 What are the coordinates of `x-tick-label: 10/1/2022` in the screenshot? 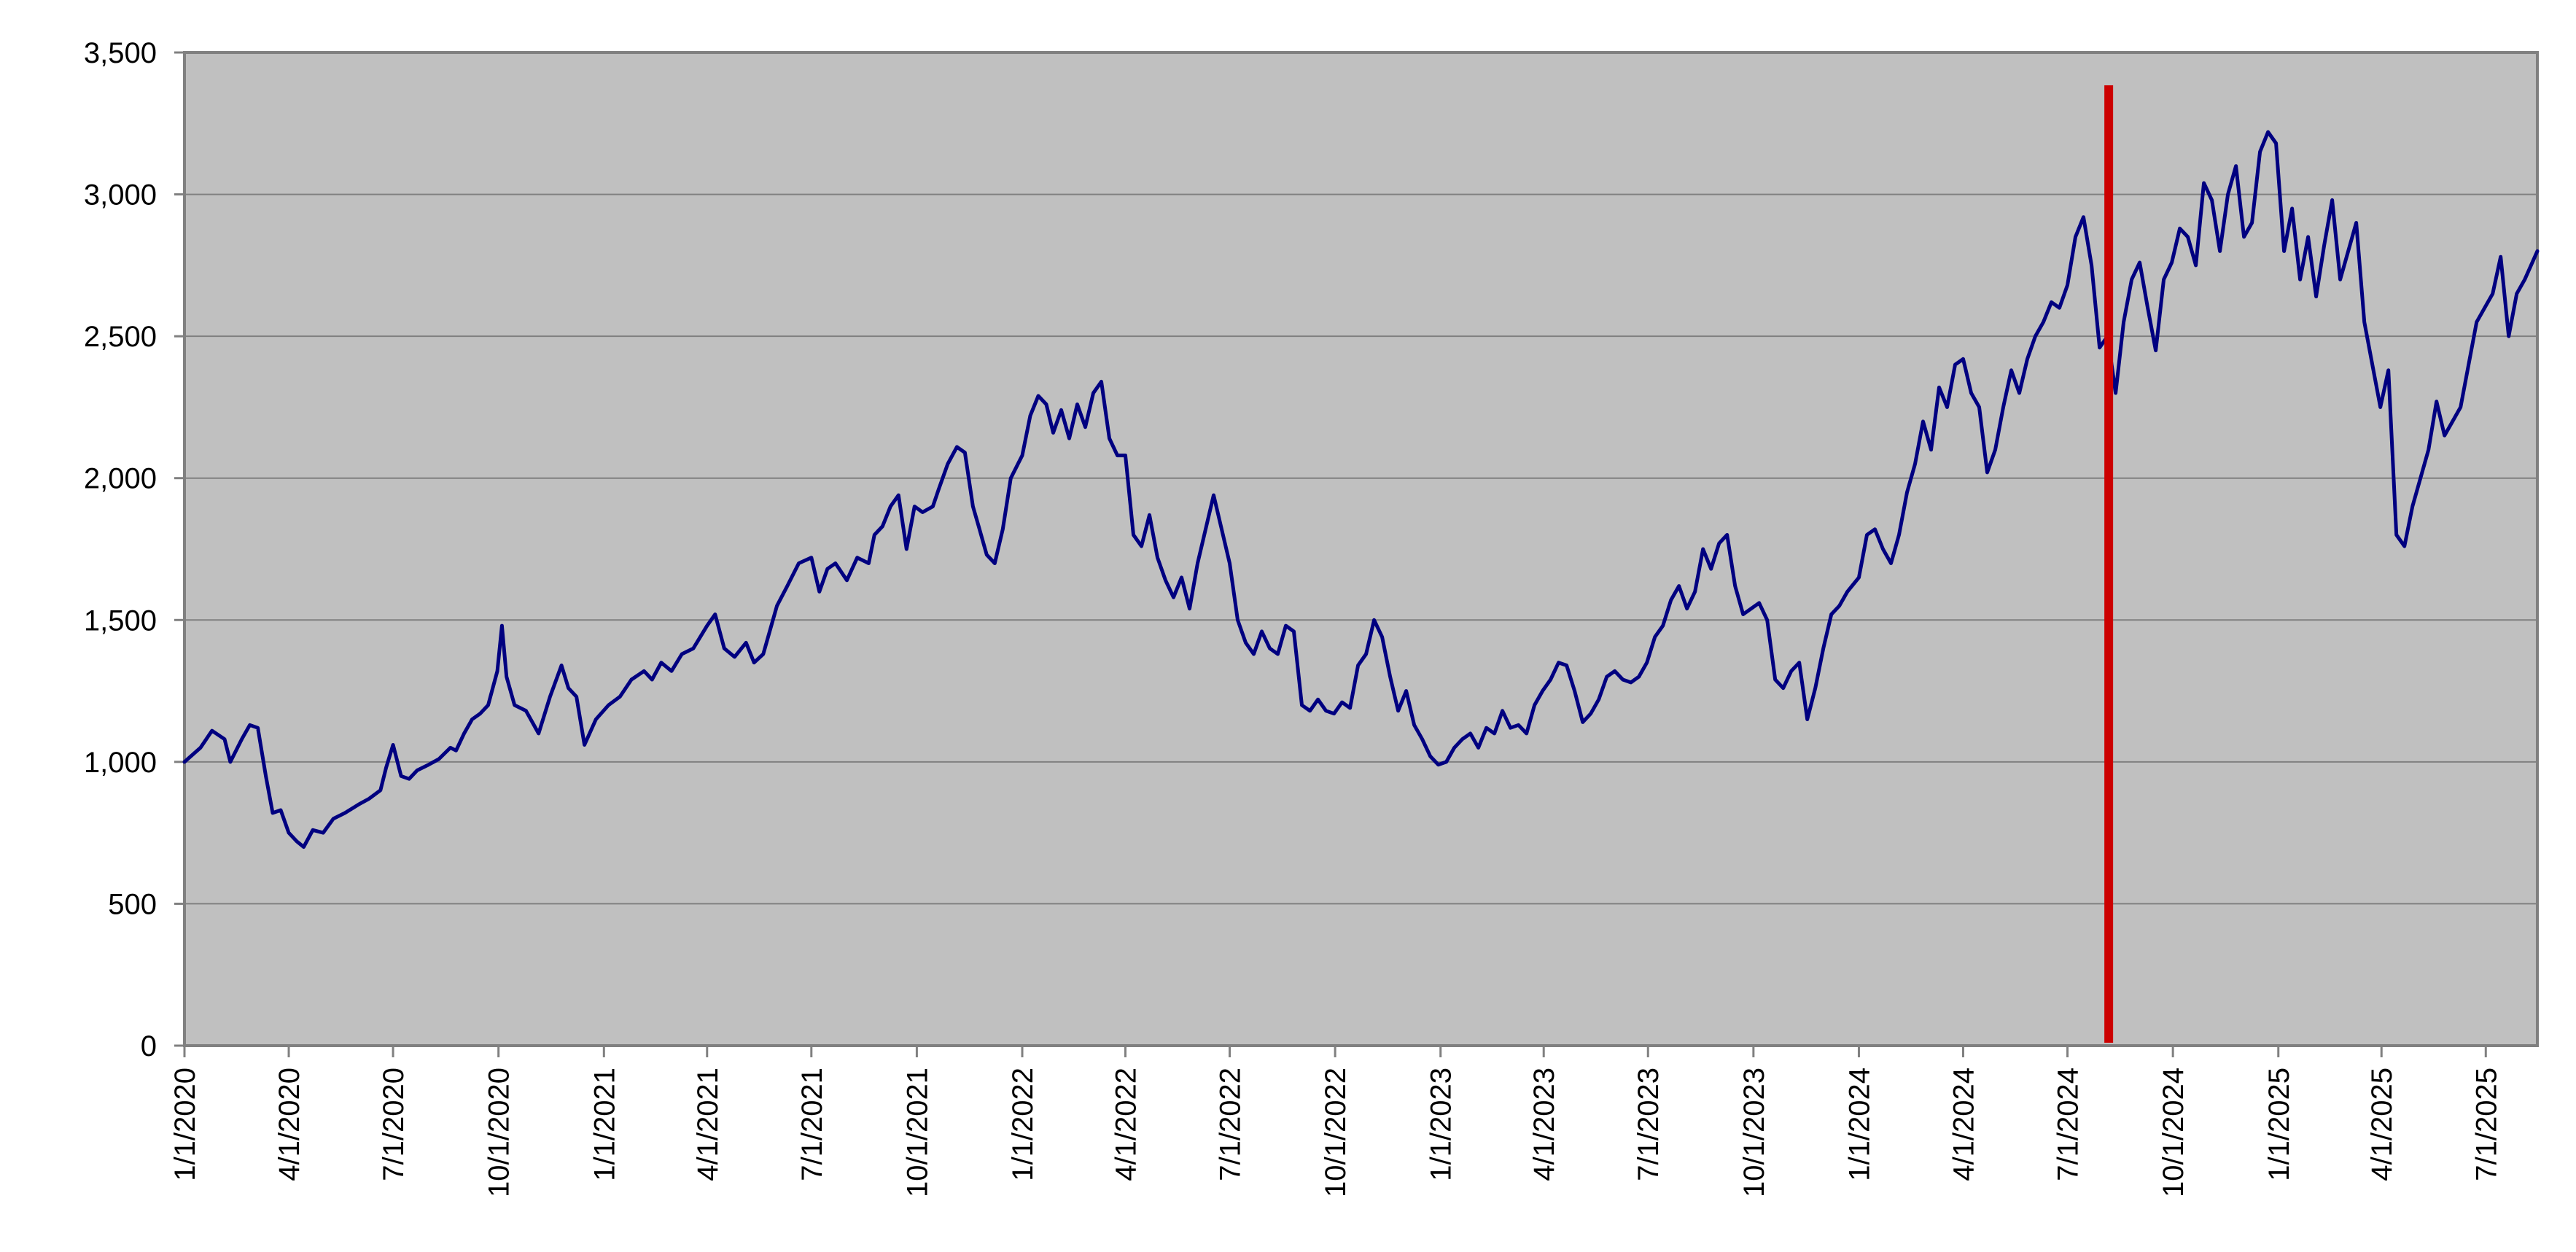 It's located at (1336, 1132).